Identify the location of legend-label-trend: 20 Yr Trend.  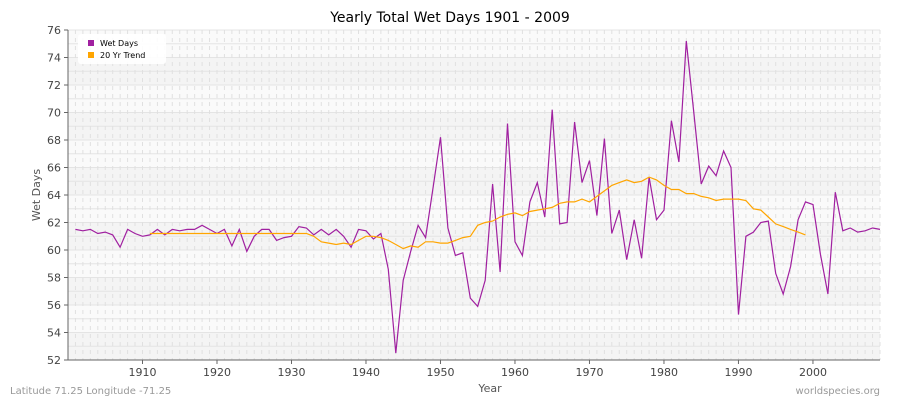
(122, 55).